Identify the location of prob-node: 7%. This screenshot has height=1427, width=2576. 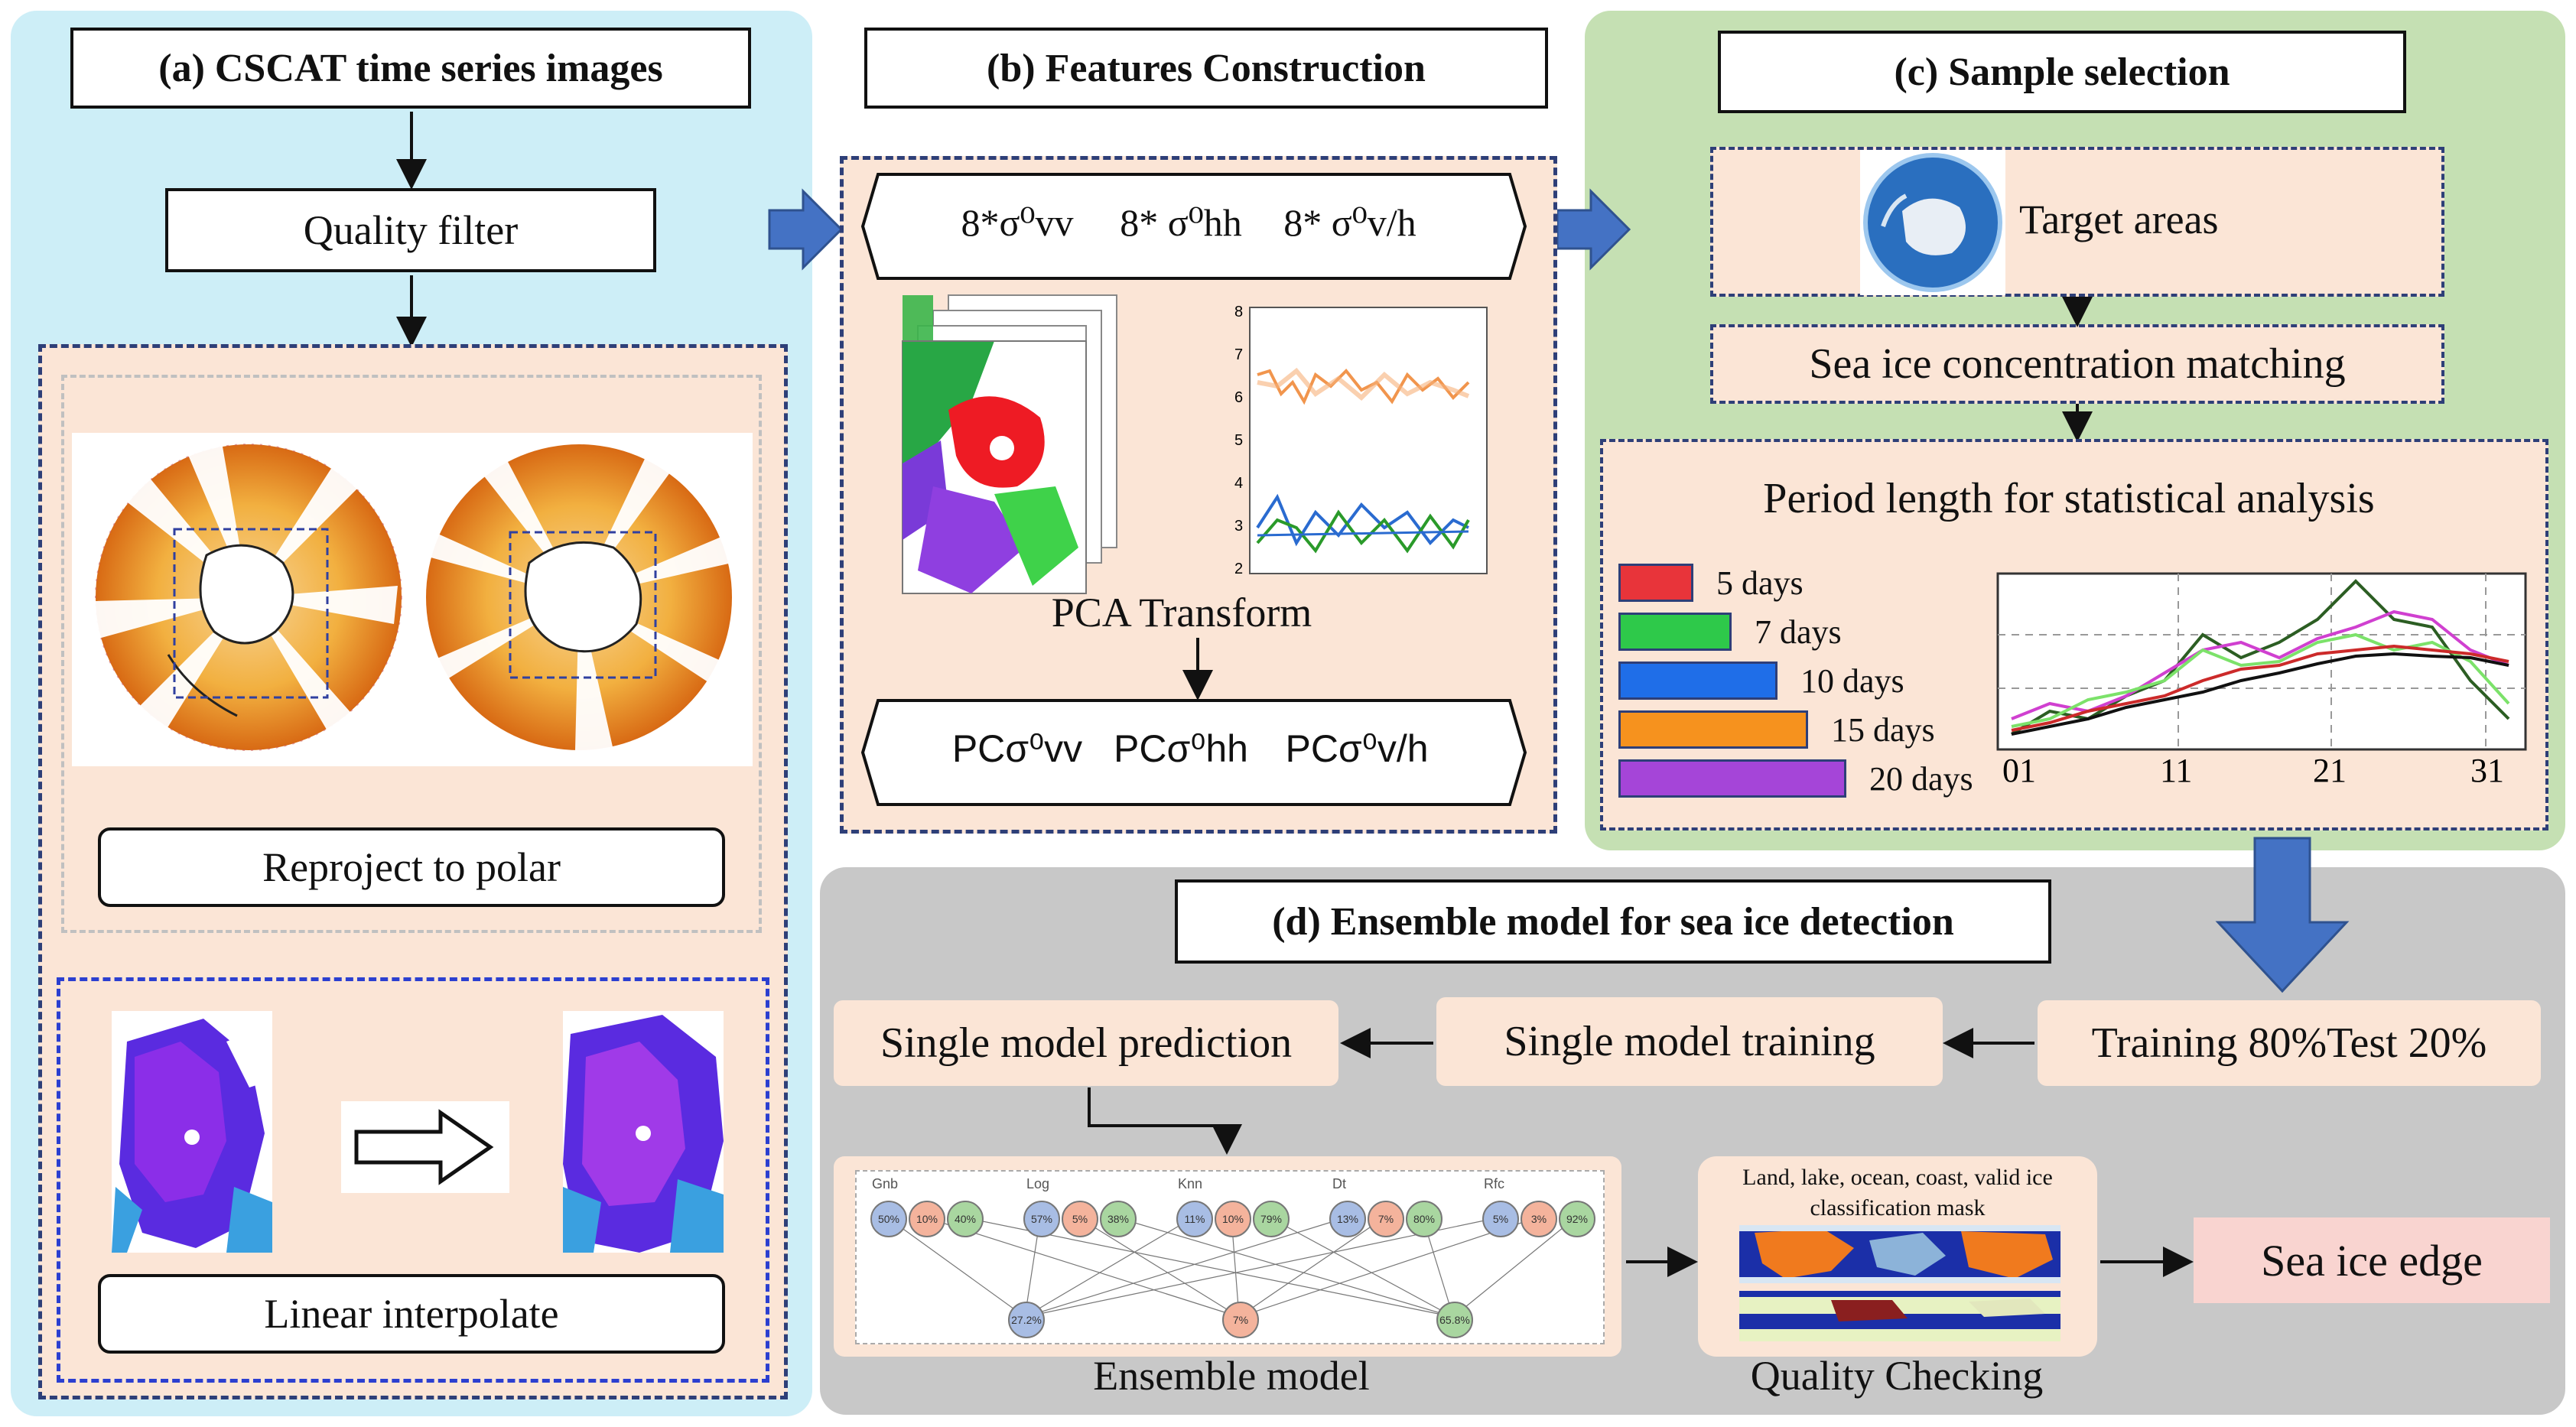
(1386, 1219).